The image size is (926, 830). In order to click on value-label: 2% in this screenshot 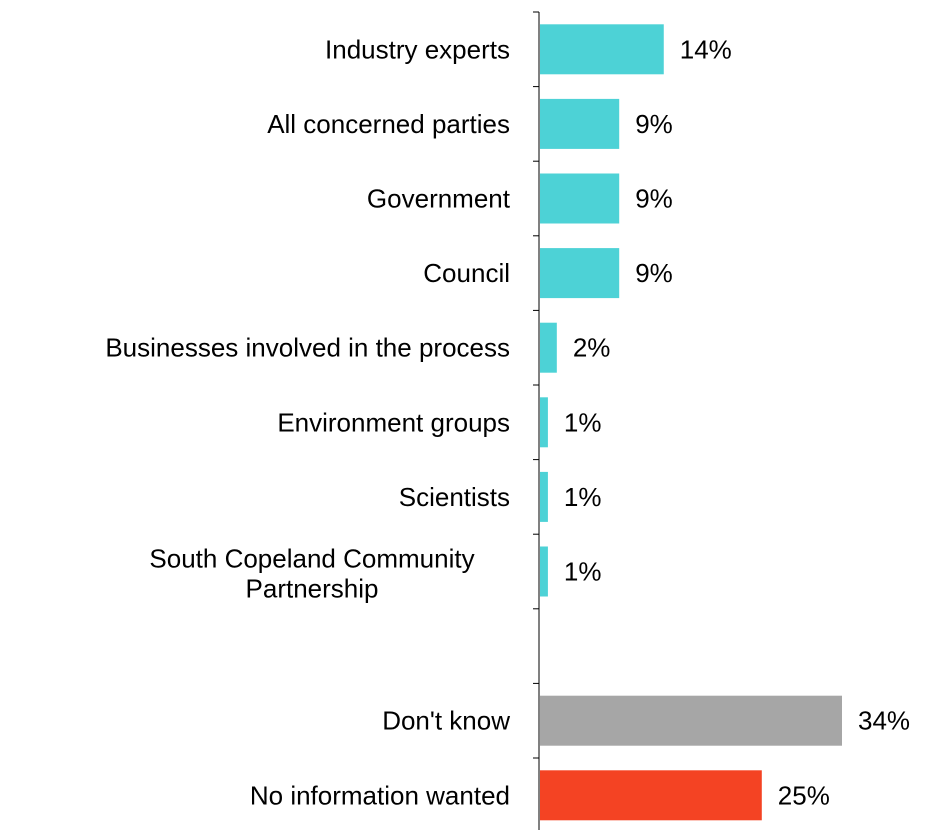, I will do `click(592, 348)`.